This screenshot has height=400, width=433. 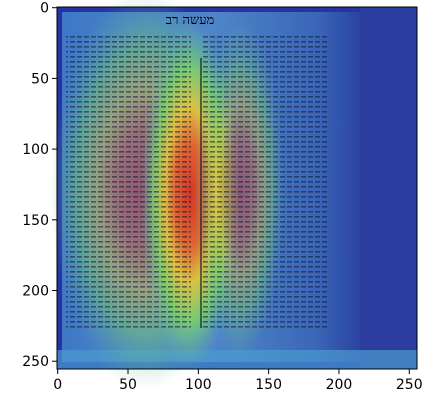 What do you see at coordinates (409, 385) in the screenshot?
I see `x-tick-label: 250` at bounding box center [409, 385].